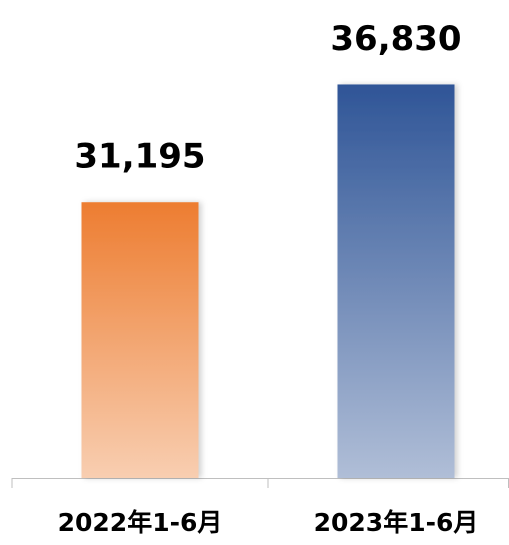 Image resolution: width=509 pixels, height=545 pixels. I want to click on value-label: 36,830, so click(395, 39).